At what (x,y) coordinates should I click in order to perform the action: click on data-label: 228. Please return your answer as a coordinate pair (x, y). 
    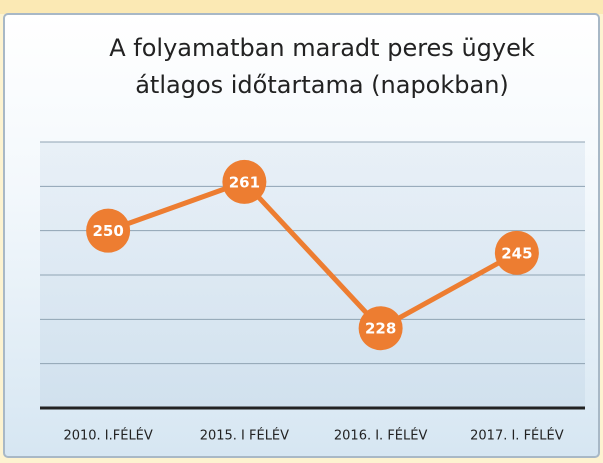
    Looking at the image, I should click on (380, 329).